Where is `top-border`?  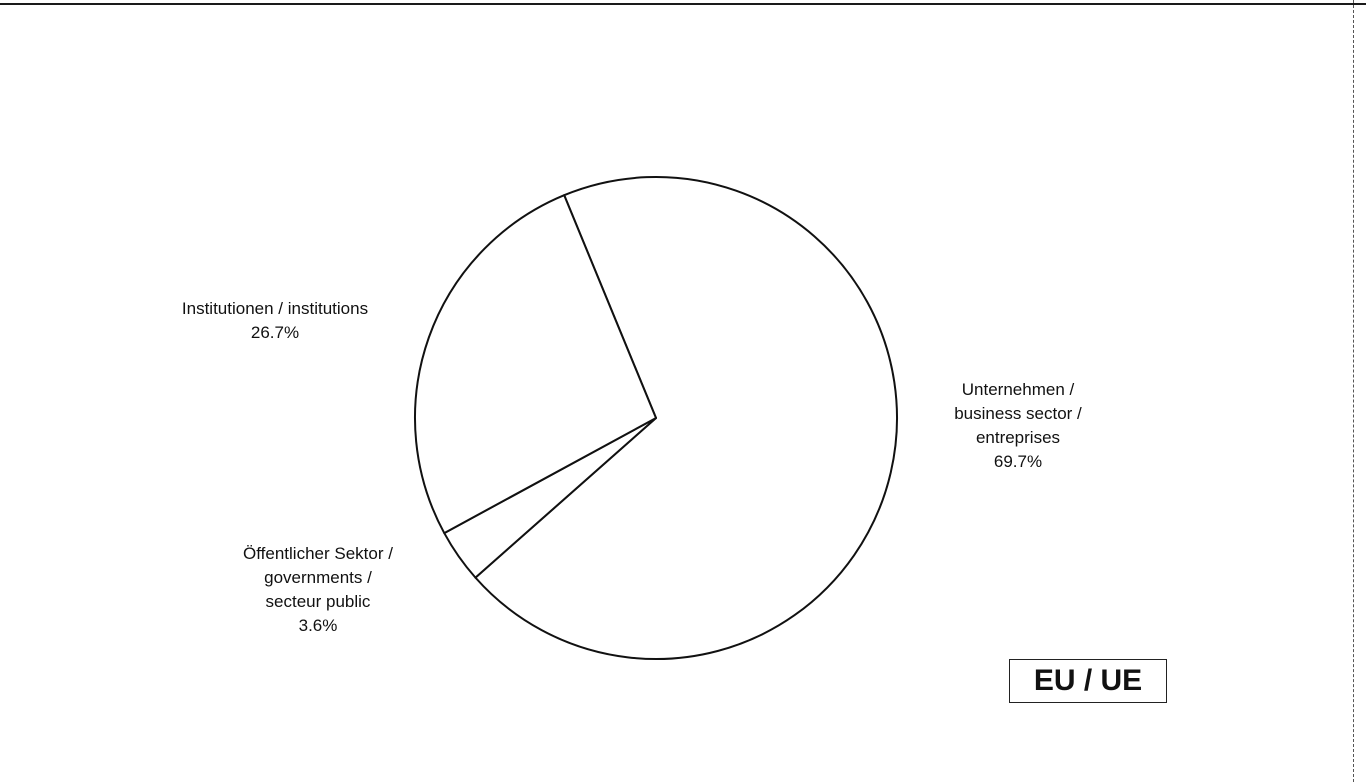 top-border is located at coordinates (683, 4).